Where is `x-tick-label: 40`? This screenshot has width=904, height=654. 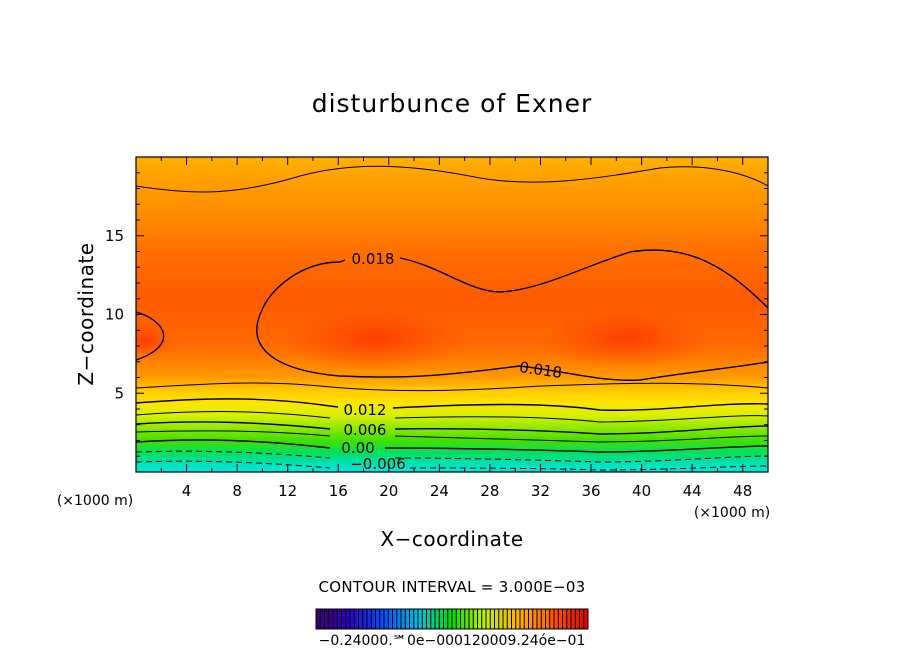 x-tick-label: 40 is located at coordinates (641, 491).